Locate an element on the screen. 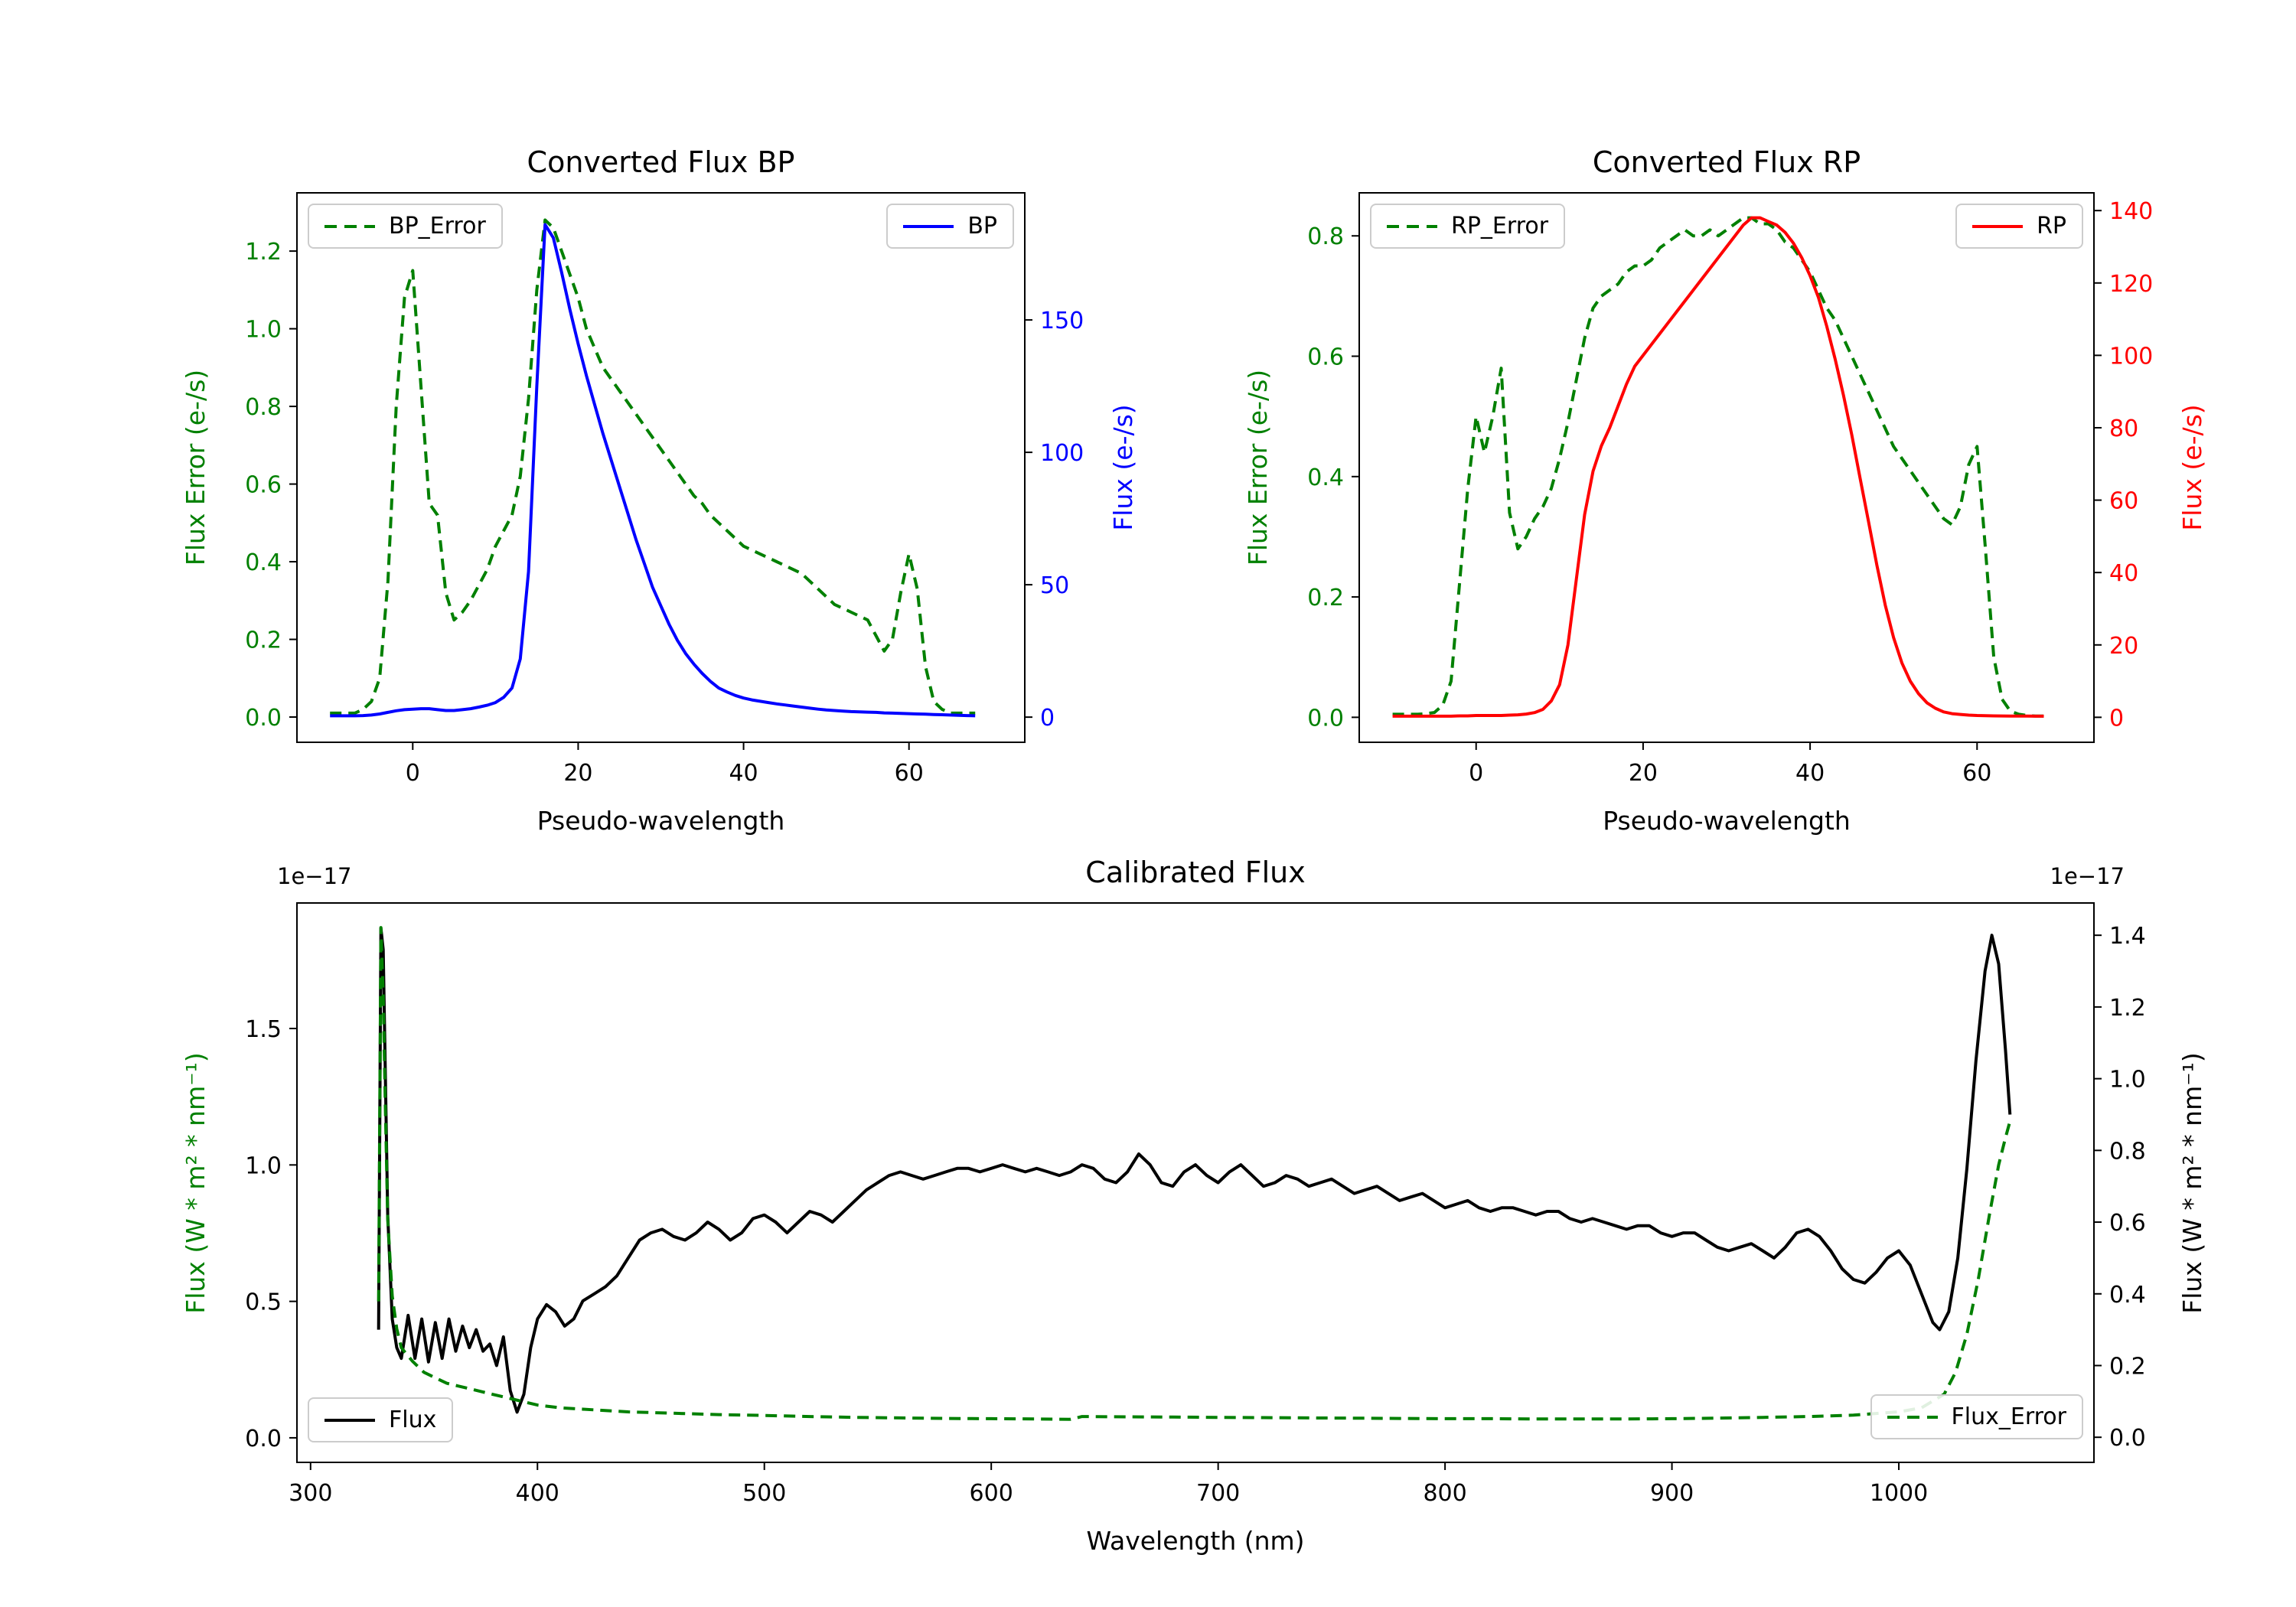 The width and height of the screenshot is (2296, 1607). y-tick-label-right: 0.4 is located at coordinates (2127, 1295).